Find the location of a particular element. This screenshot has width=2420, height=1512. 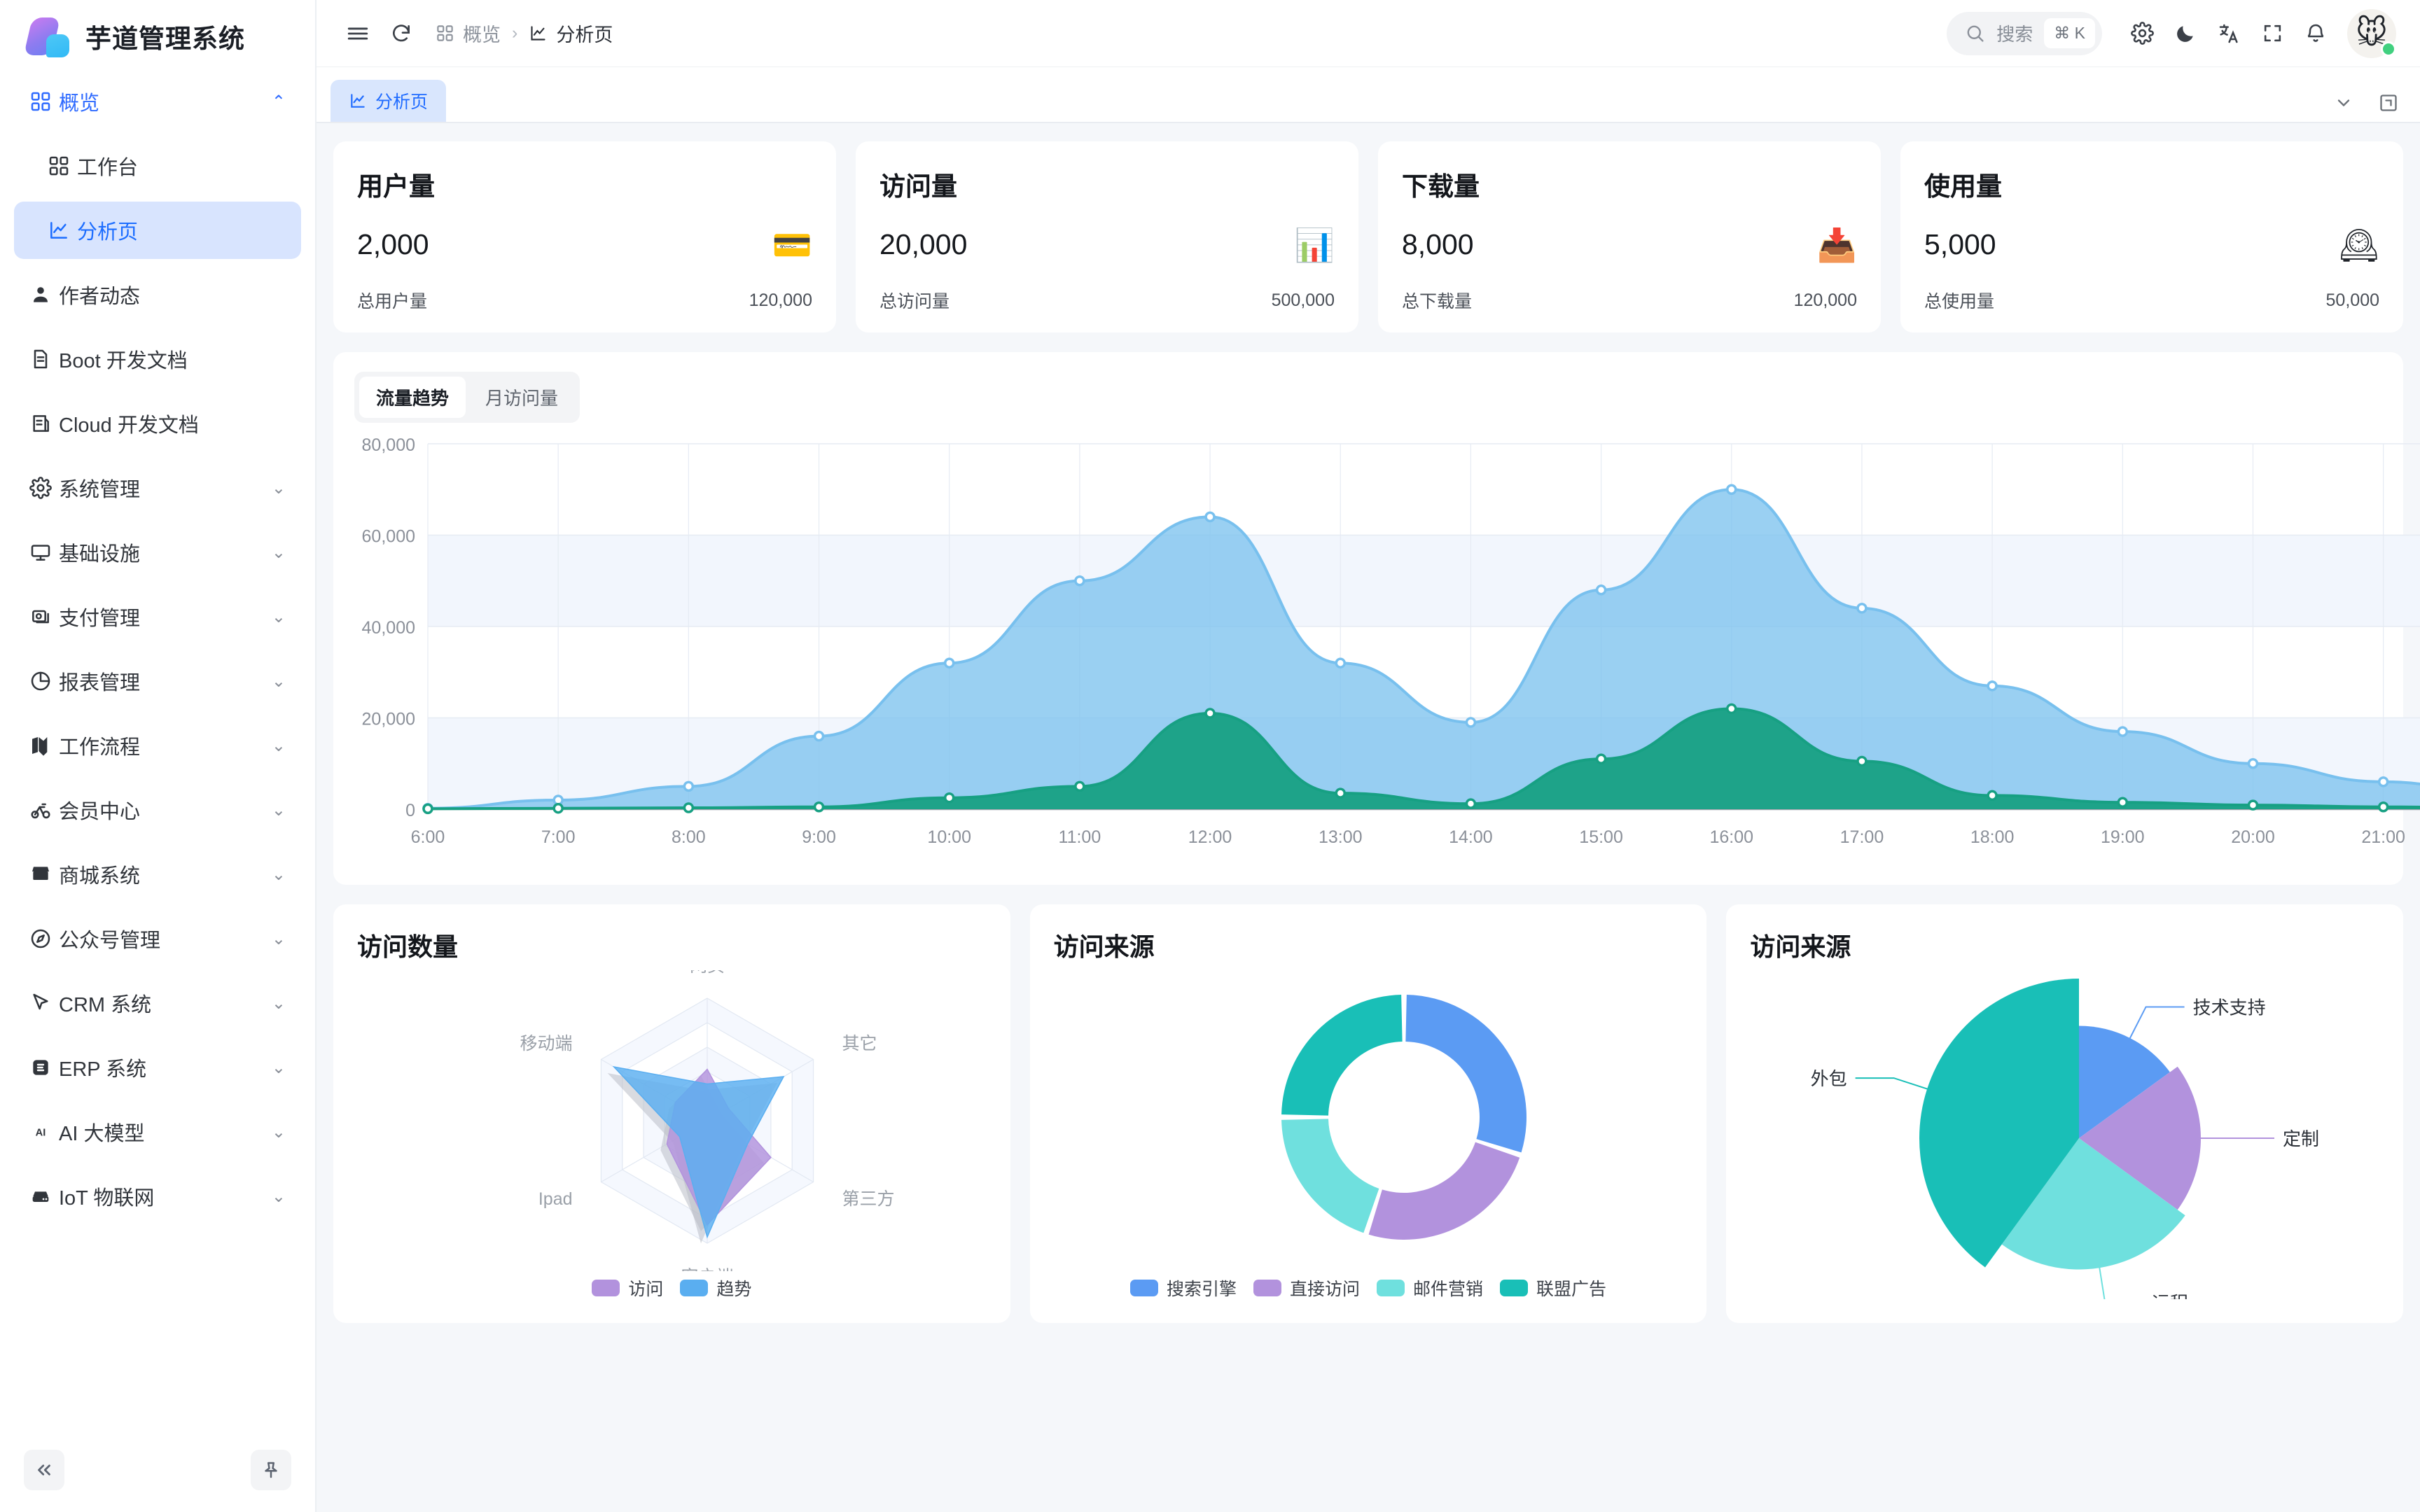

sidebar-item-label: 报表管理 is located at coordinates (100, 683).